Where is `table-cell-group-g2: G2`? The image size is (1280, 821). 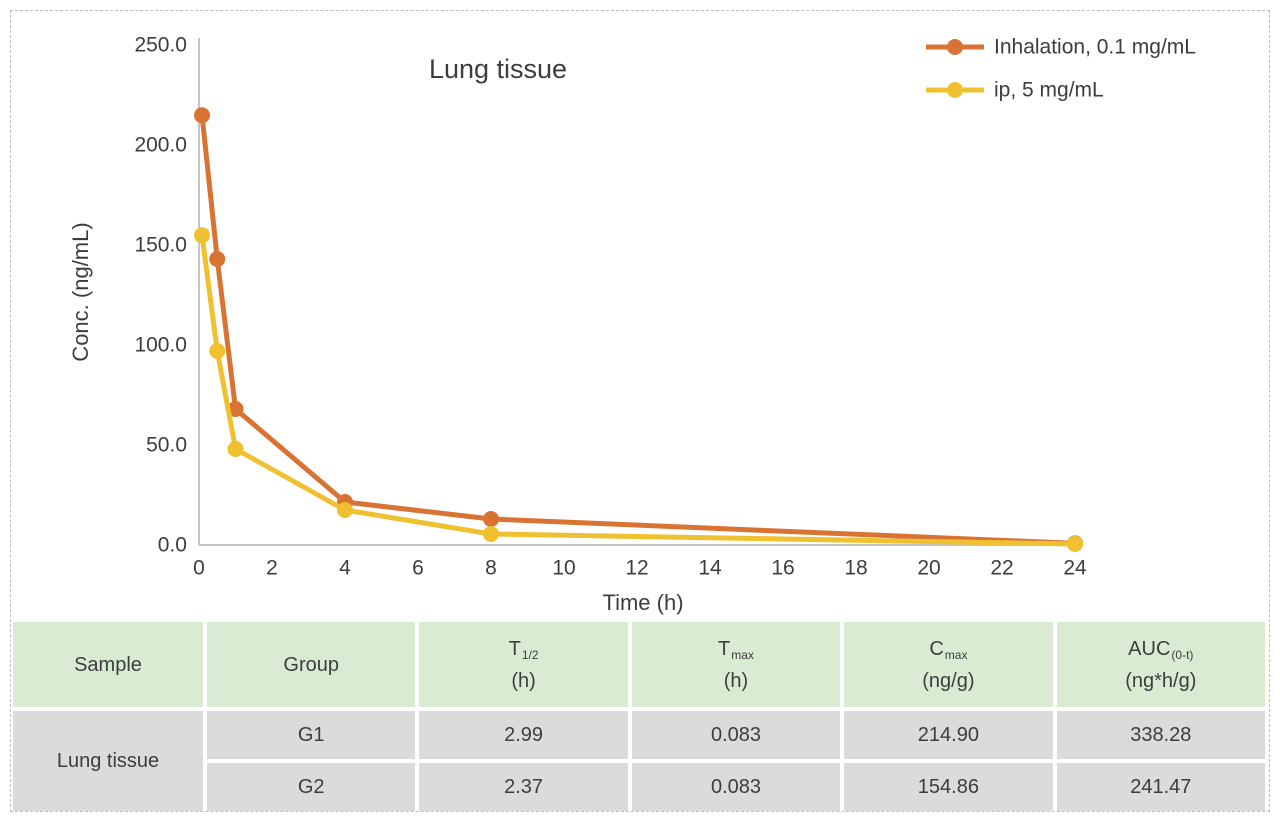 table-cell-group-g2: G2 is located at coordinates (311, 787).